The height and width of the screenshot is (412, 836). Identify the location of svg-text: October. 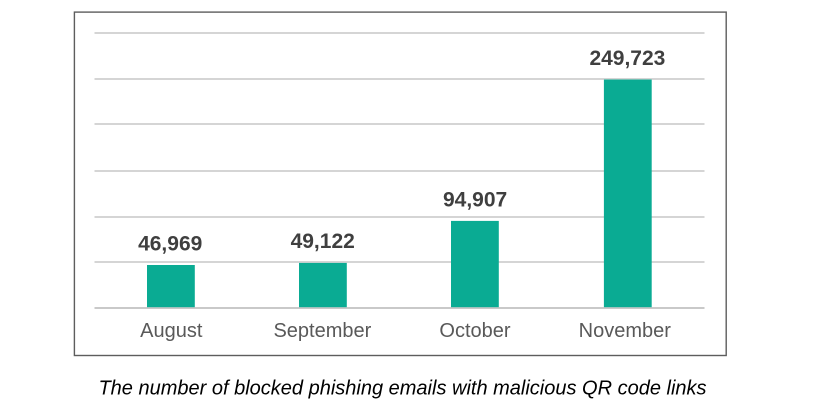
(474, 331).